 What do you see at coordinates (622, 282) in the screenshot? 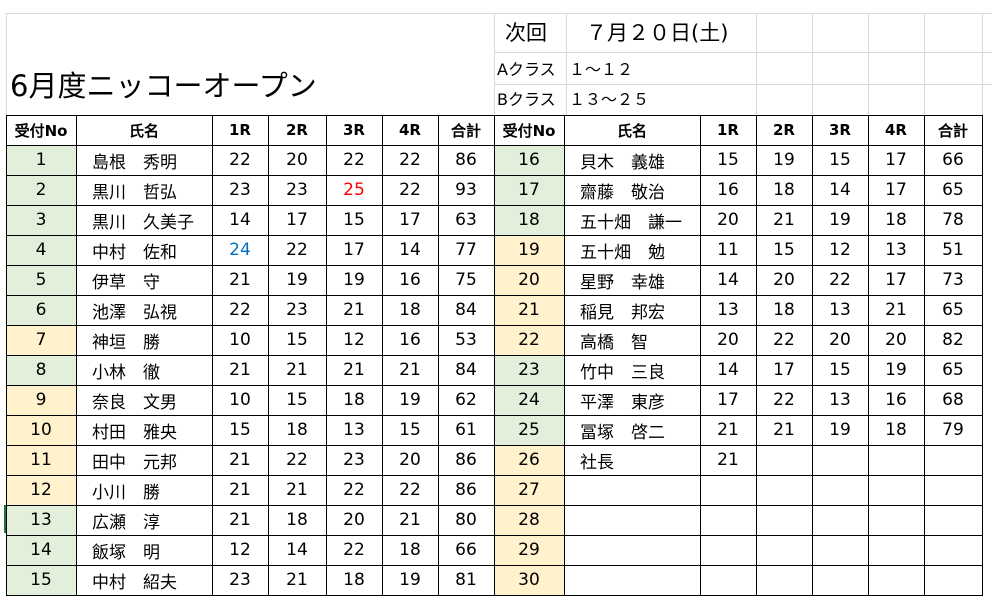
I see `right-row-5-name: 星野 幸雄` at bounding box center [622, 282].